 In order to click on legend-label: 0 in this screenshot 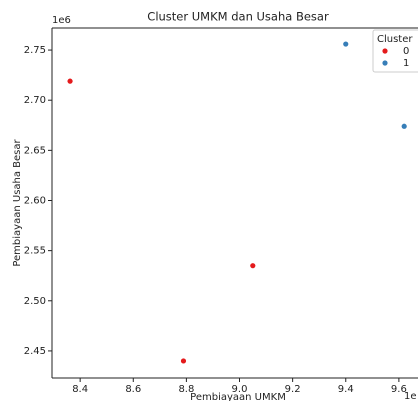, I will do `click(406, 51)`.